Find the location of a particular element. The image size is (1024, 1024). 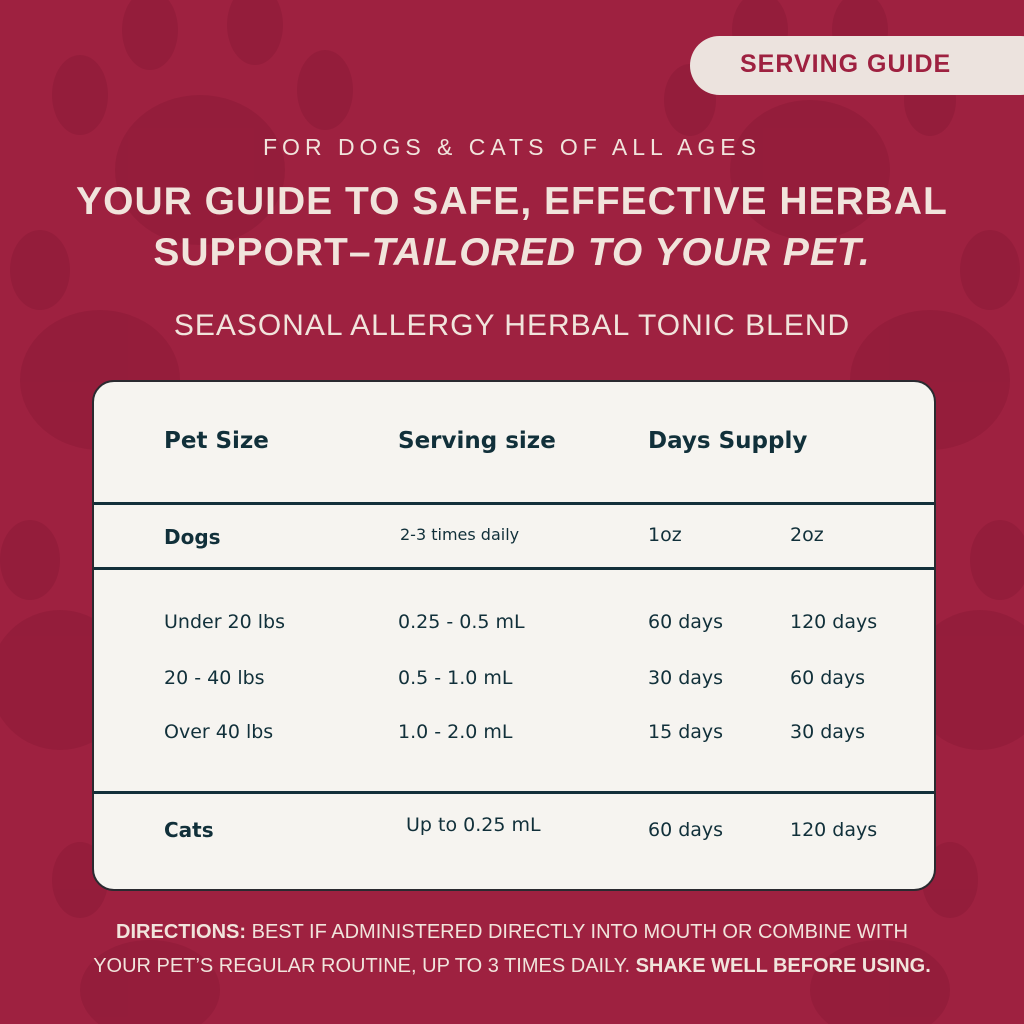

dogs-serving: 2-3 times daily is located at coordinates (460, 534).